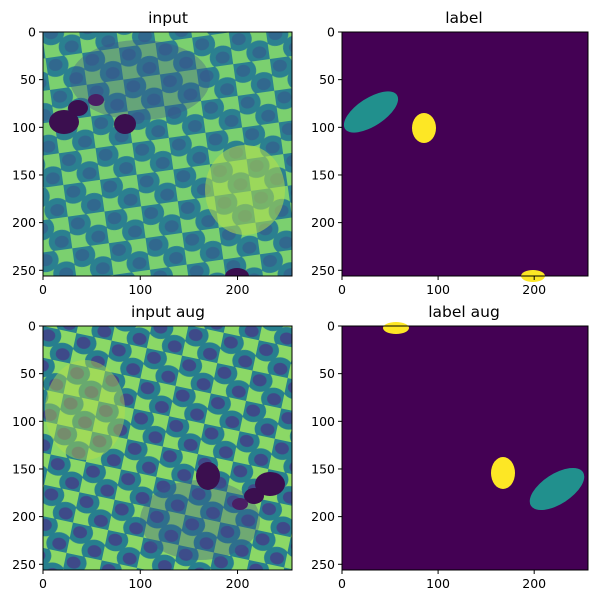  What do you see at coordinates (464, 18) in the screenshot?
I see `panel-label-title: label` at bounding box center [464, 18].